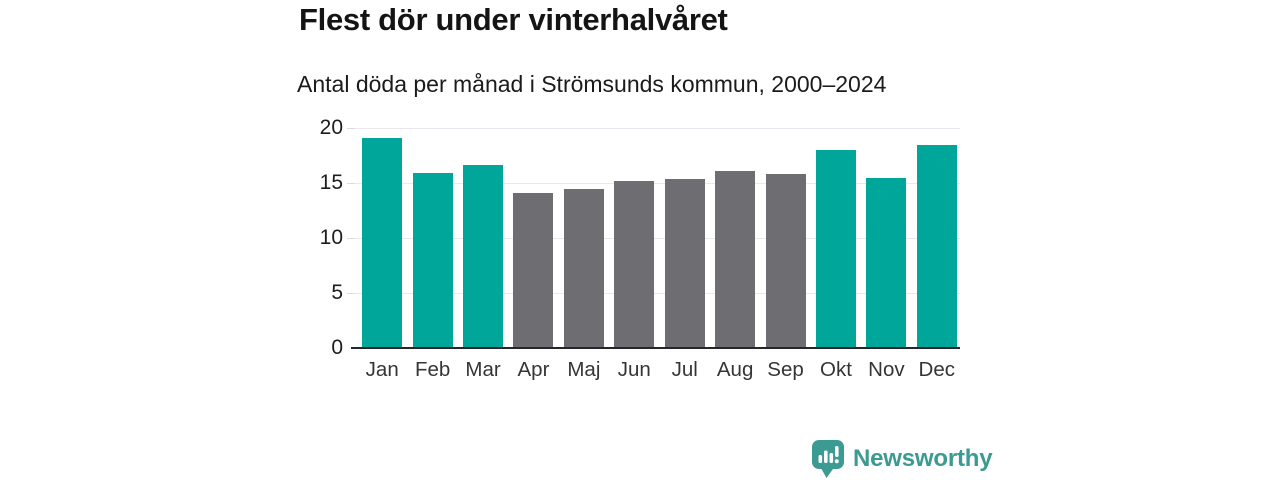  Describe the element at coordinates (655, 348) in the screenshot. I see `x-axis-line` at that location.